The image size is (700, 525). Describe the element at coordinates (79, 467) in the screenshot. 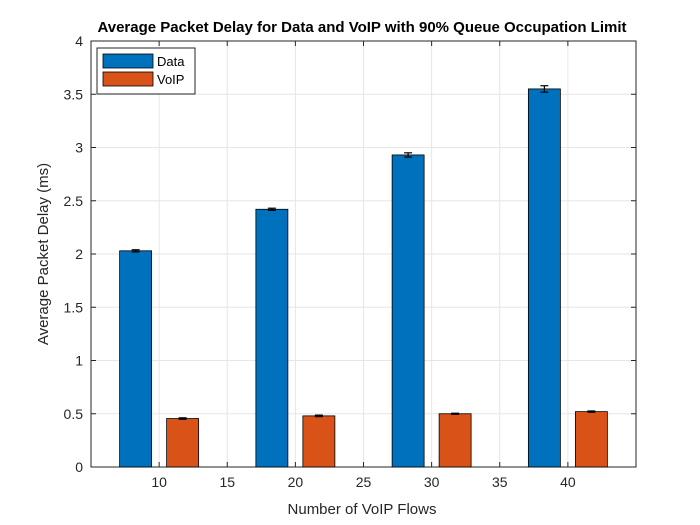

I see `y-tick-label: 0` at that location.